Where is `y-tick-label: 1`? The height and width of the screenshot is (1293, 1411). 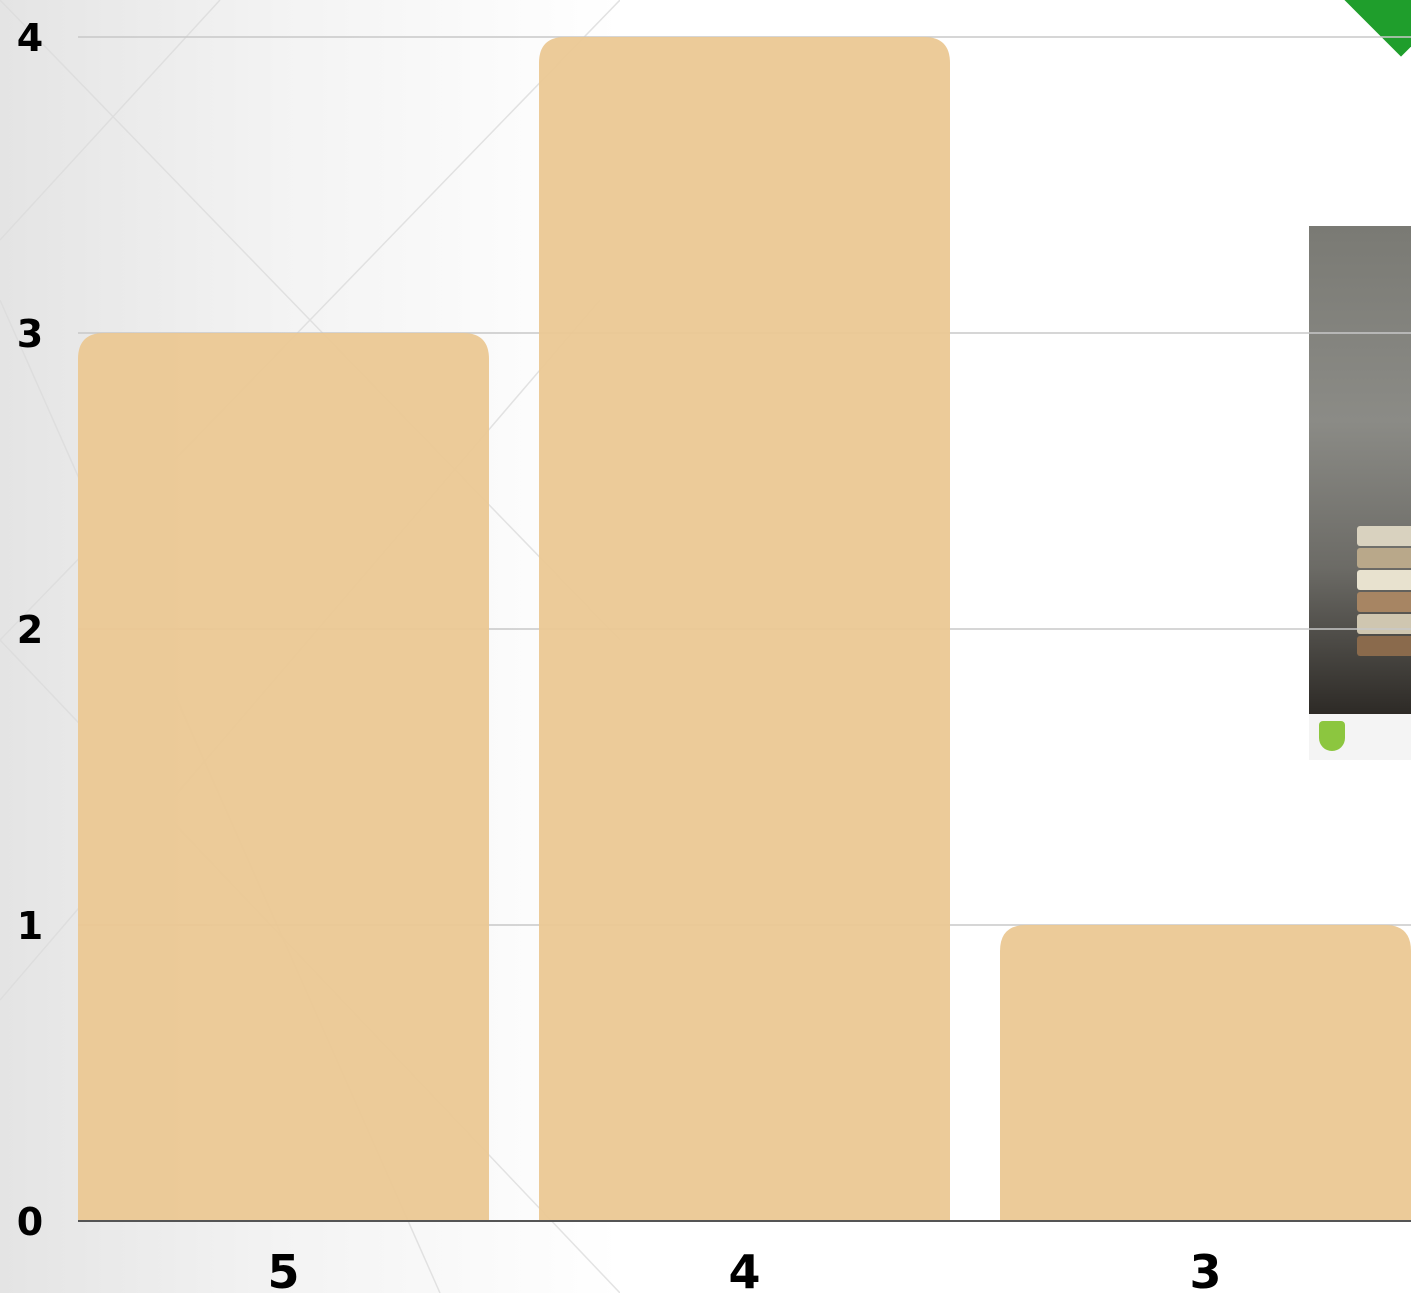 y-tick-label: 1 is located at coordinates (30, 926).